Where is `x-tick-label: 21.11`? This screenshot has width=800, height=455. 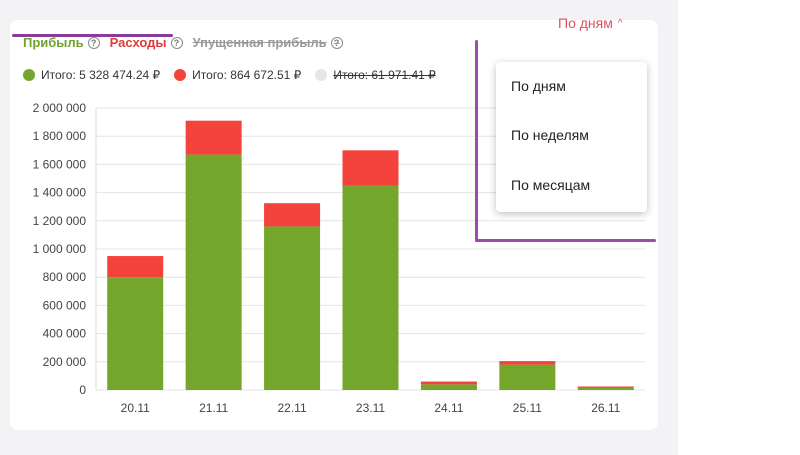 x-tick-label: 21.11 is located at coordinates (213, 408).